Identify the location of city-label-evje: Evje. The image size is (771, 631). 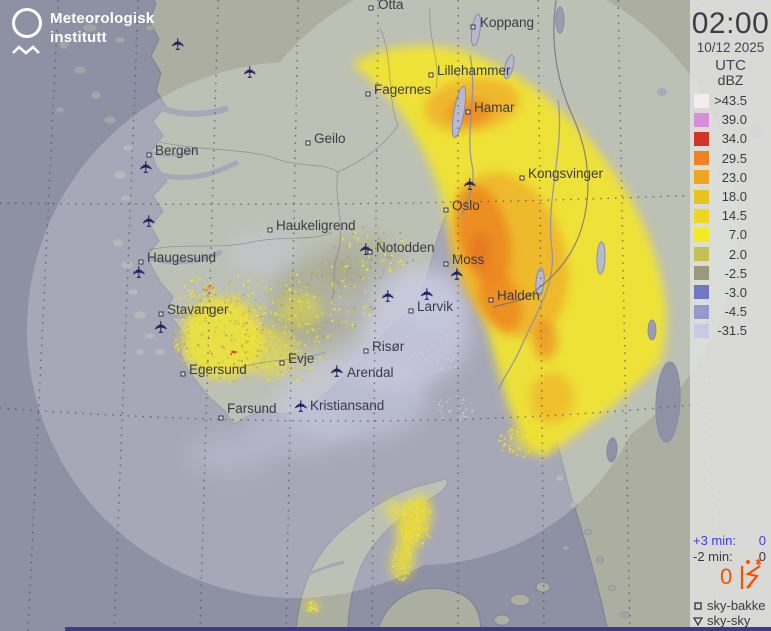
(296, 358).